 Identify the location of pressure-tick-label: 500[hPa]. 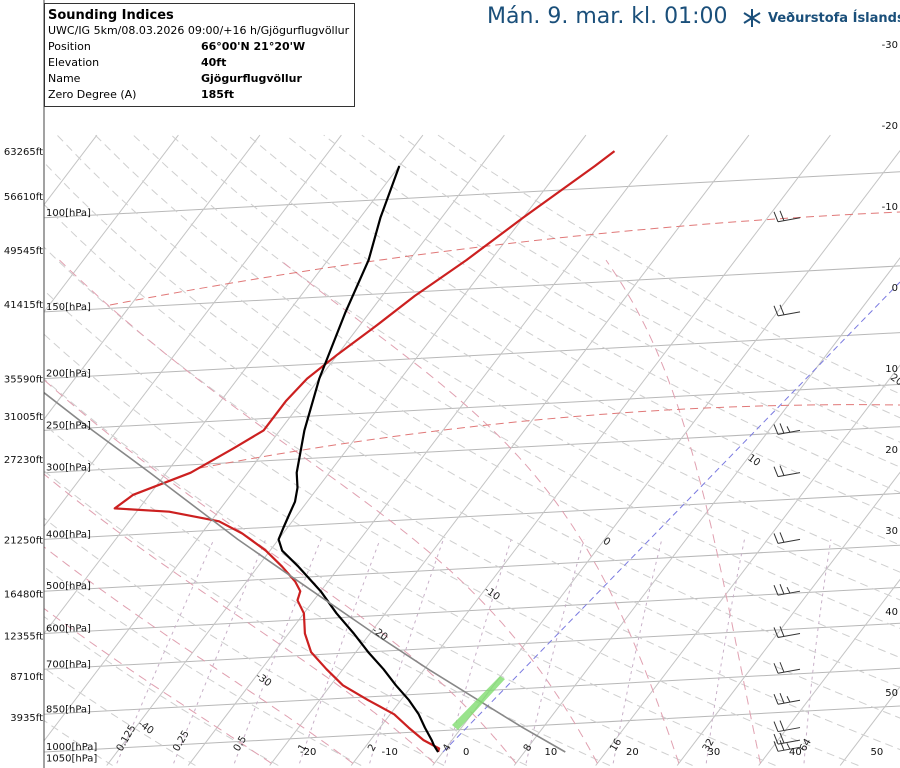
(68, 586).